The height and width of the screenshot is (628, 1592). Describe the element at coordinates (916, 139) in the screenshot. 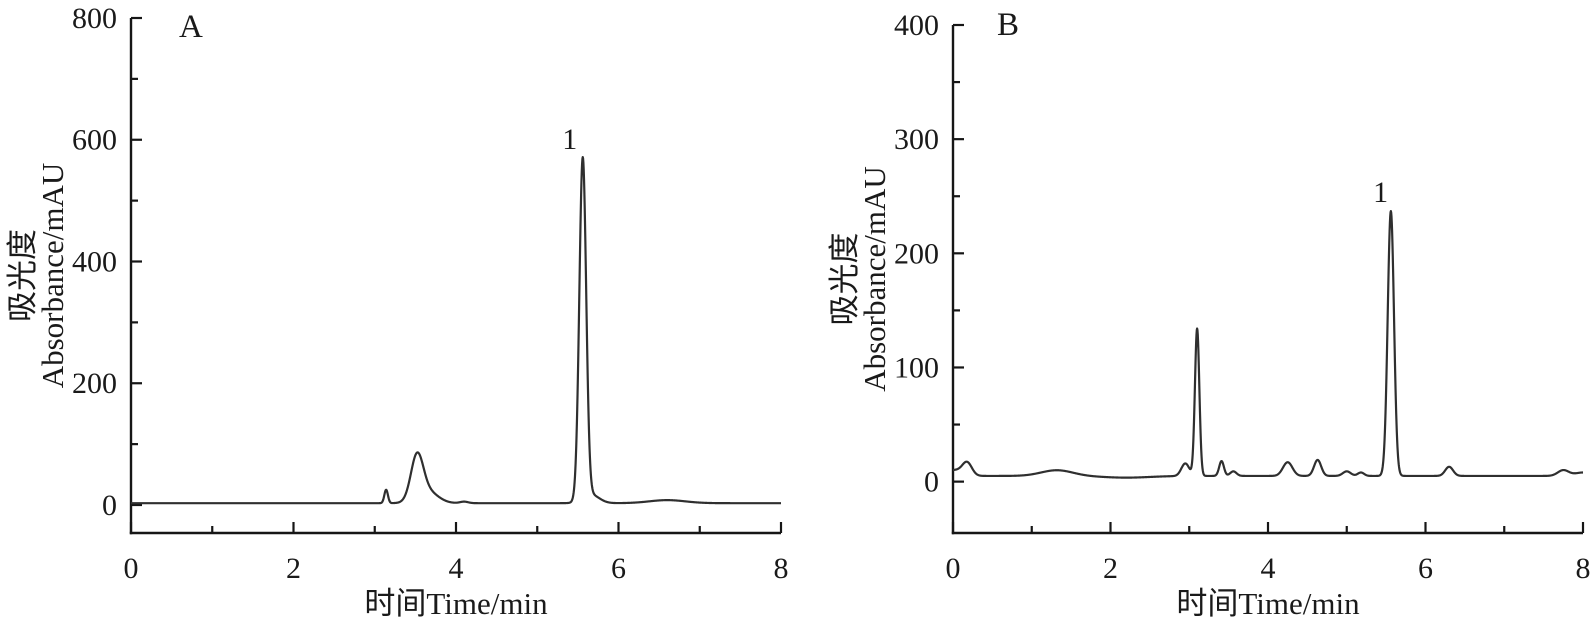

I see `y-tick-label: 300` at that location.